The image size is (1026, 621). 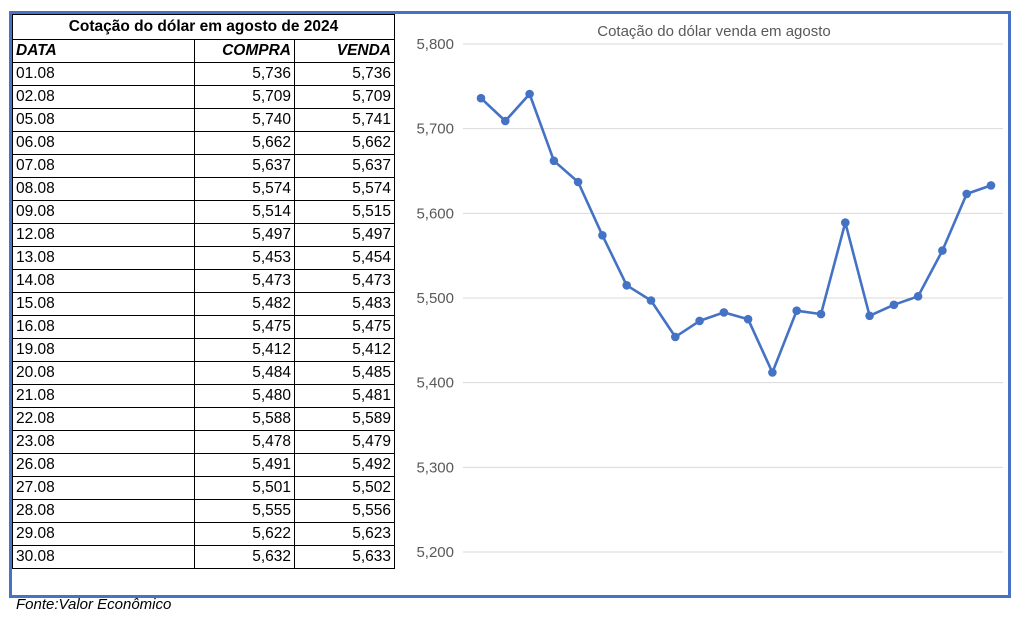 I want to click on cell-buy: 5,555, so click(x=244, y=511).